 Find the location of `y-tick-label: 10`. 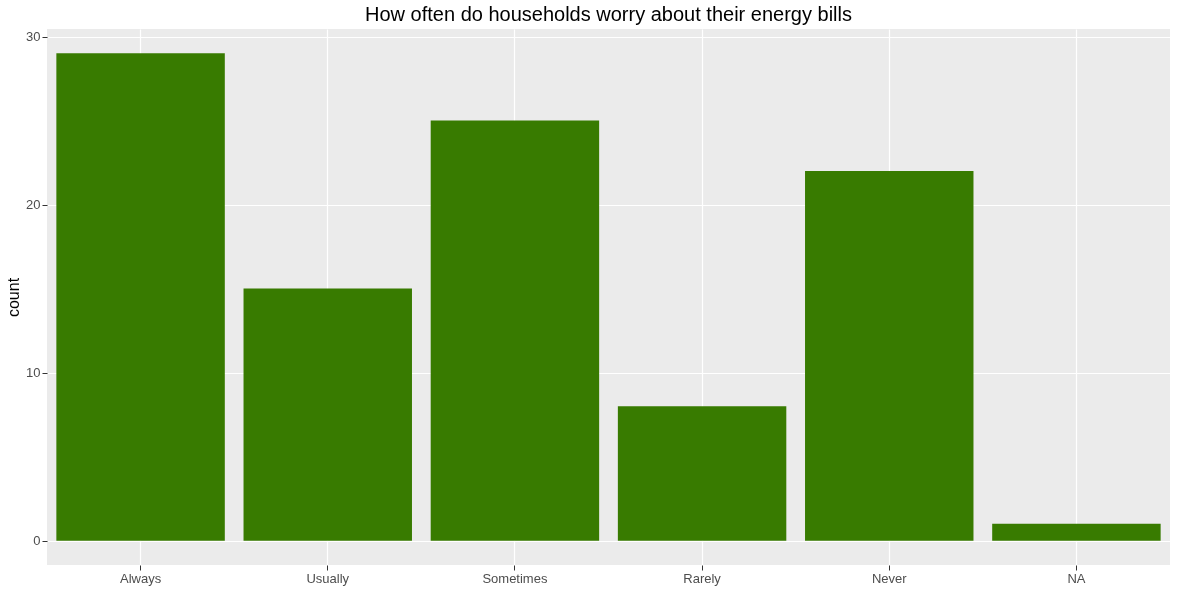

y-tick-label: 10 is located at coordinates (33, 373).